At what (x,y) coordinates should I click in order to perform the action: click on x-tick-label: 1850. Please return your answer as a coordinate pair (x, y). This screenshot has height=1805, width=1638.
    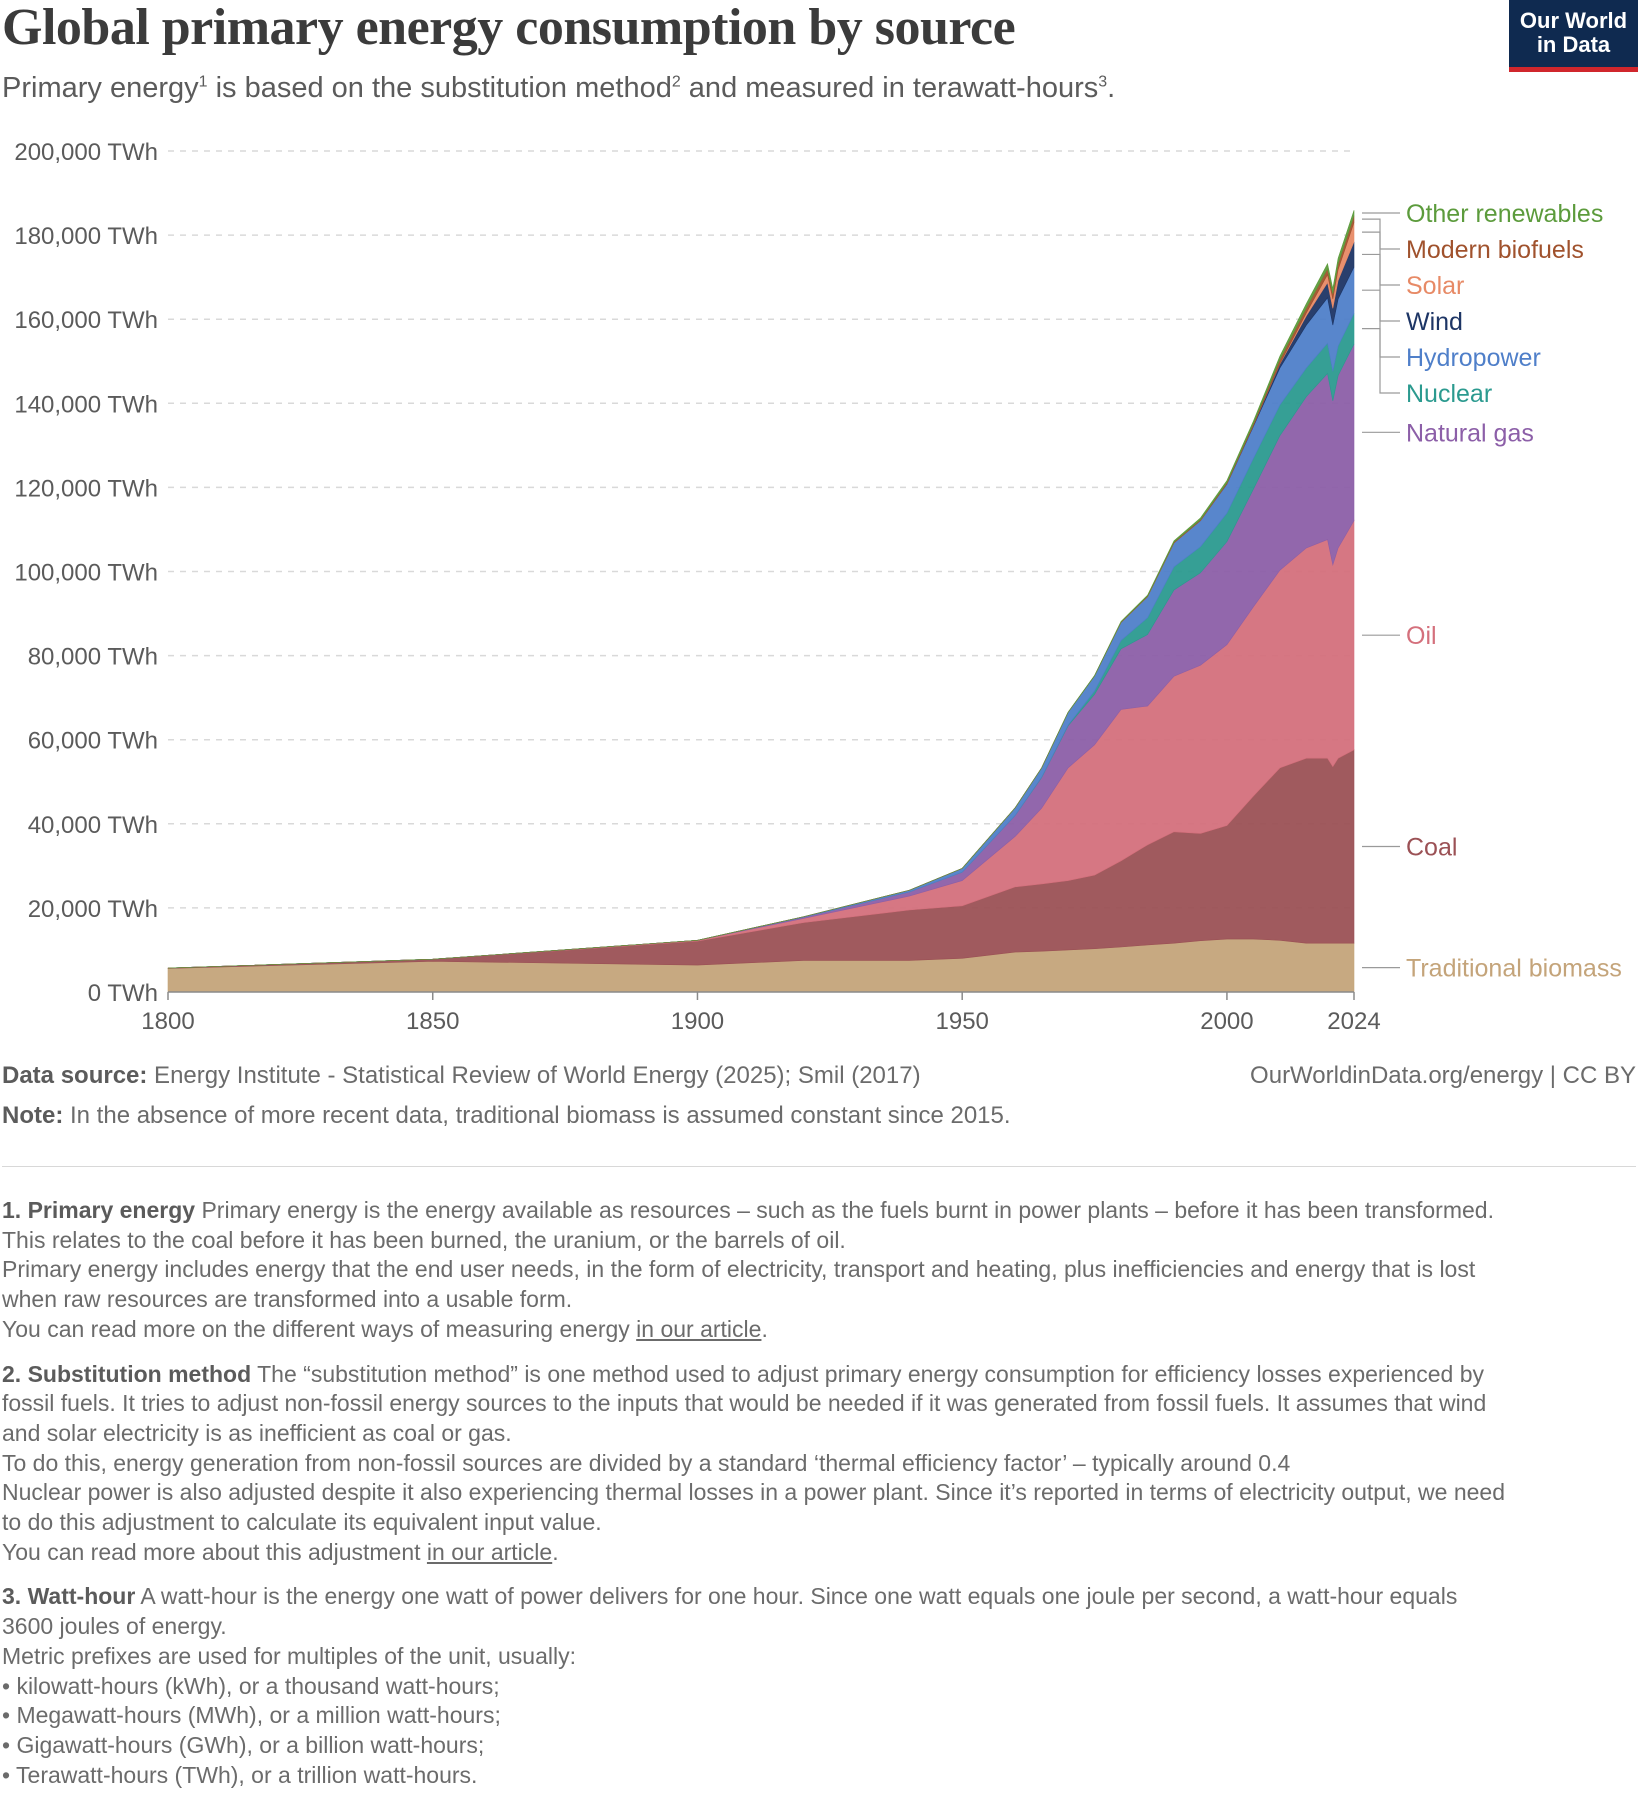
    Looking at the image, I should click on (432, 1019).